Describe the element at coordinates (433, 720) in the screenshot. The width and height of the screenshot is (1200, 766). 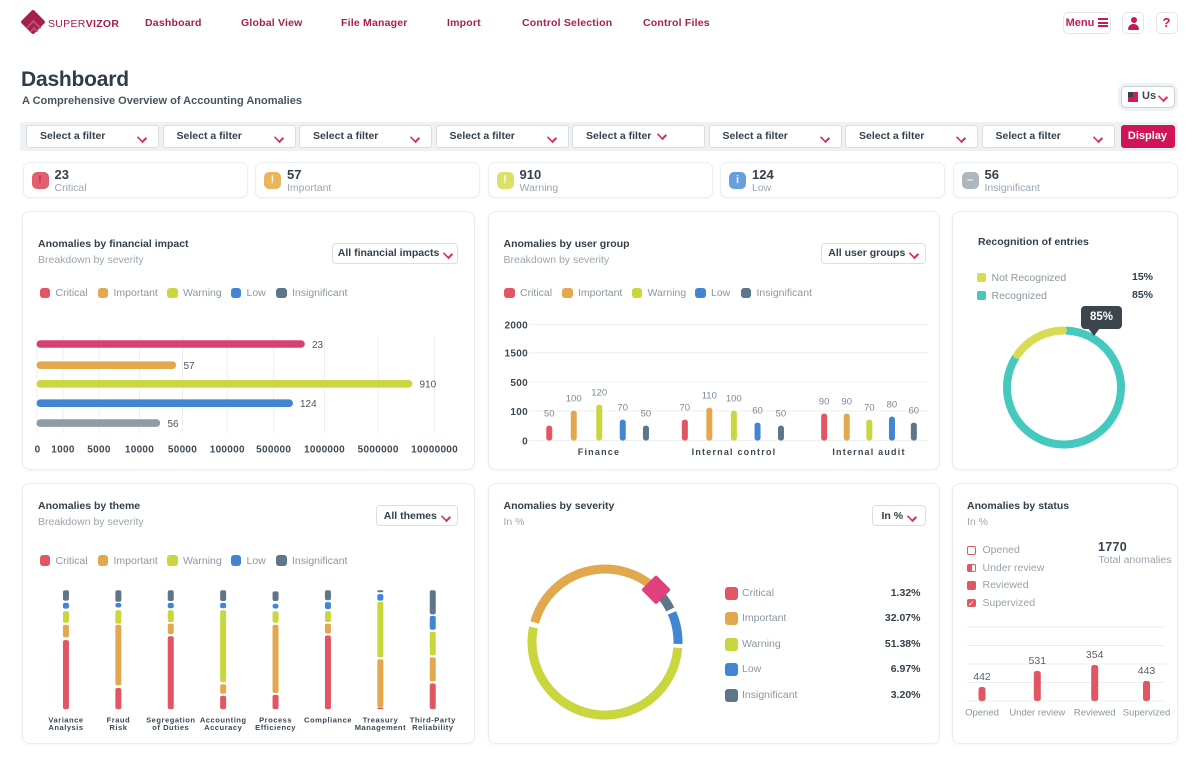
I see `svg-text: Third-Party` at that location.